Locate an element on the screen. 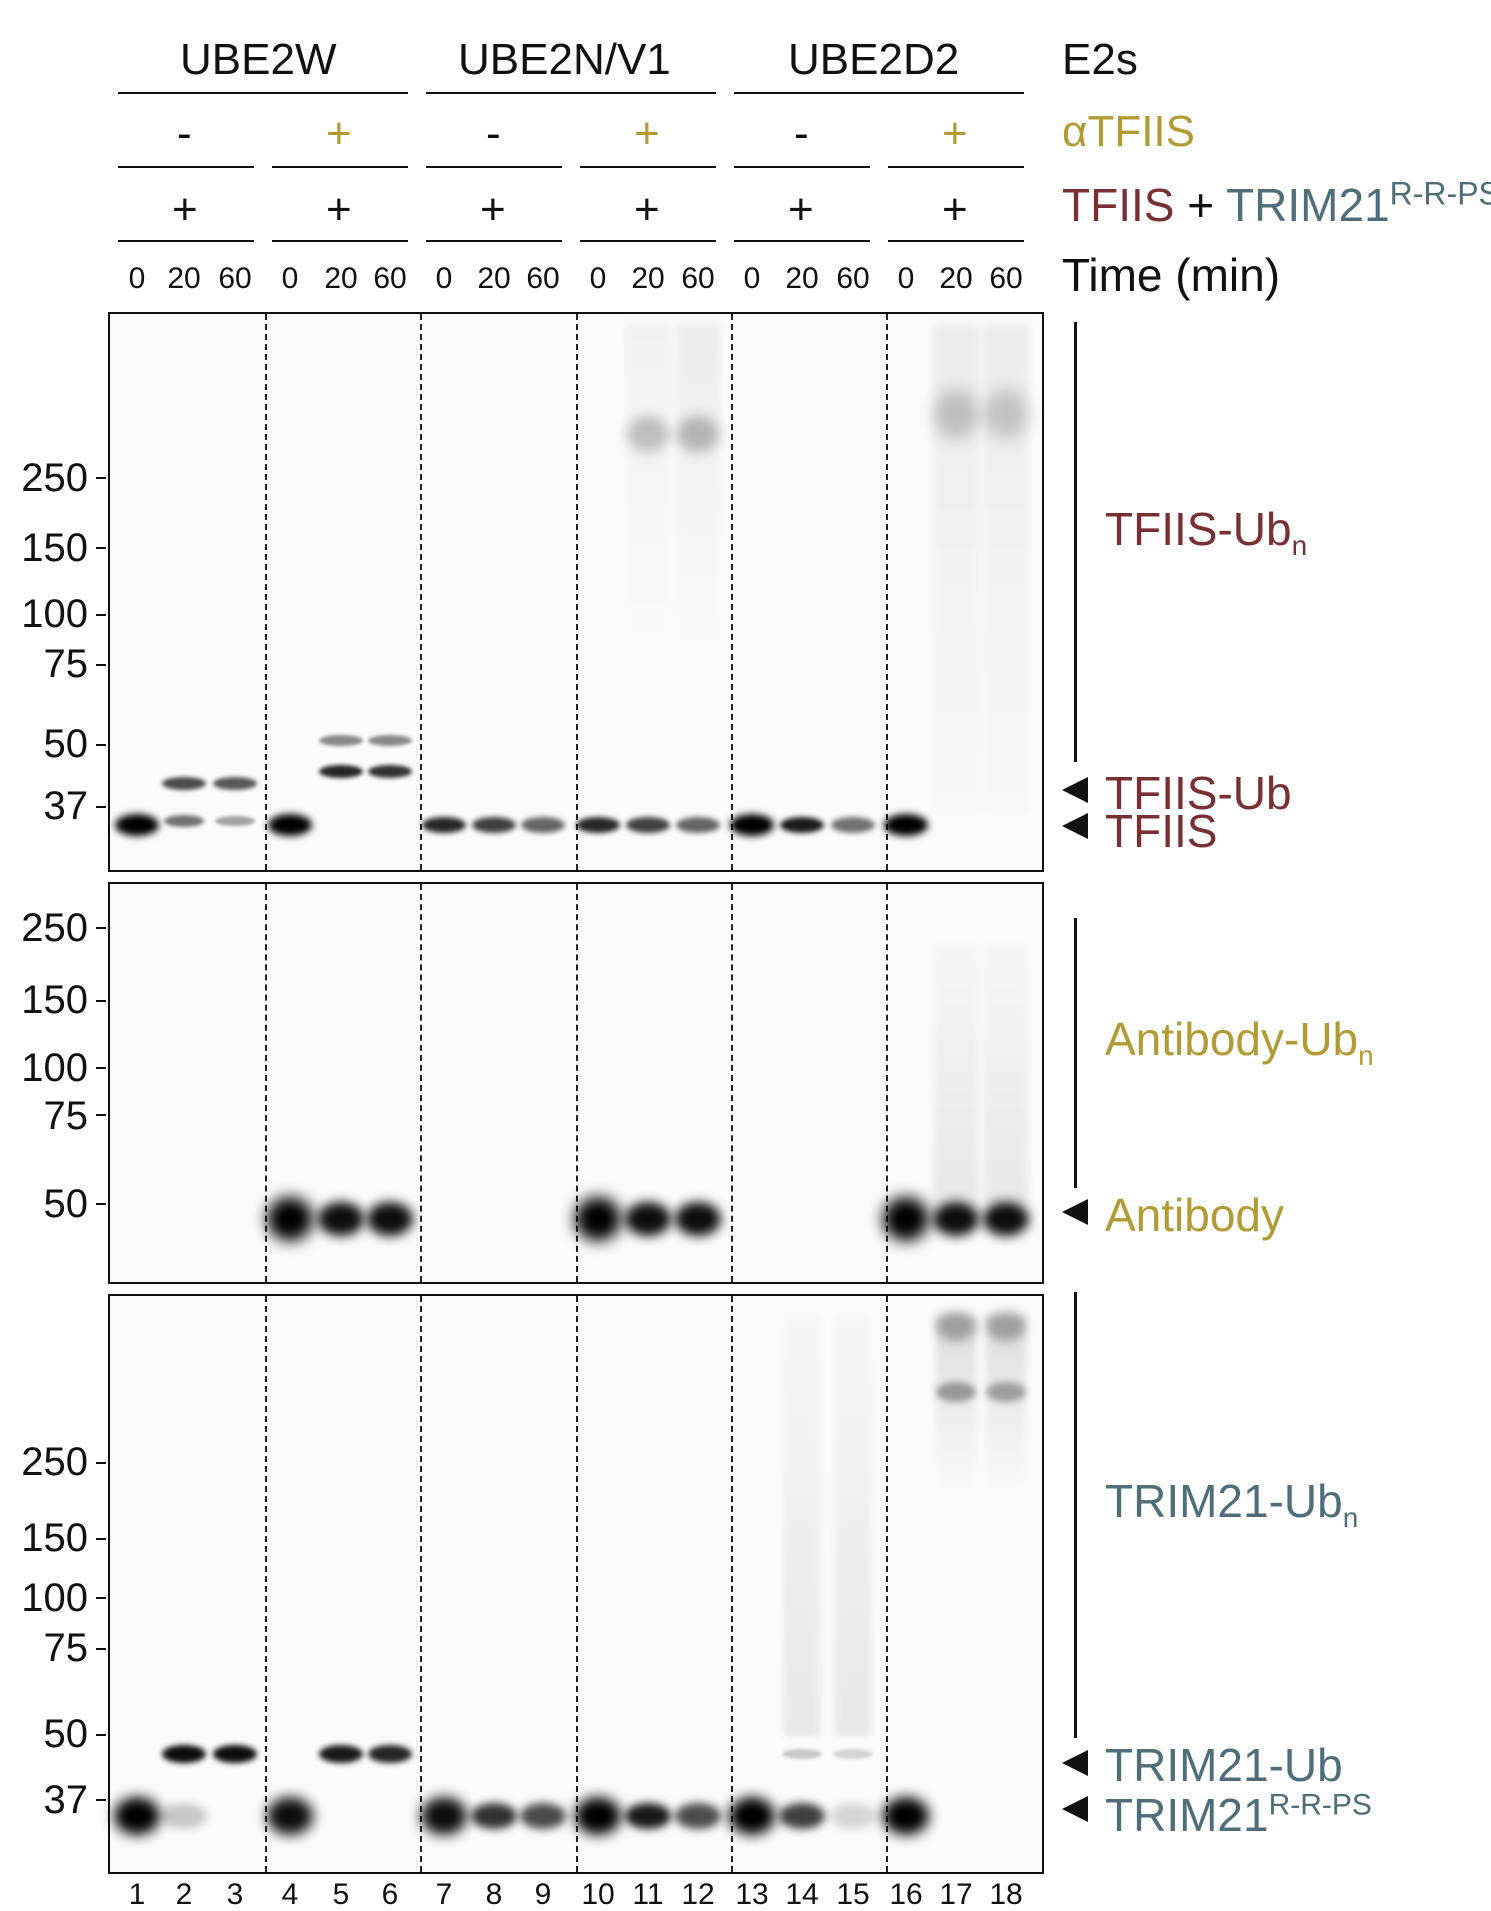 Image resolution: width=1491 pixels, height=1911 pixels. arrow-label-trim21-ub: TRIM21-Ub is located at coordinates (1224, 1765).